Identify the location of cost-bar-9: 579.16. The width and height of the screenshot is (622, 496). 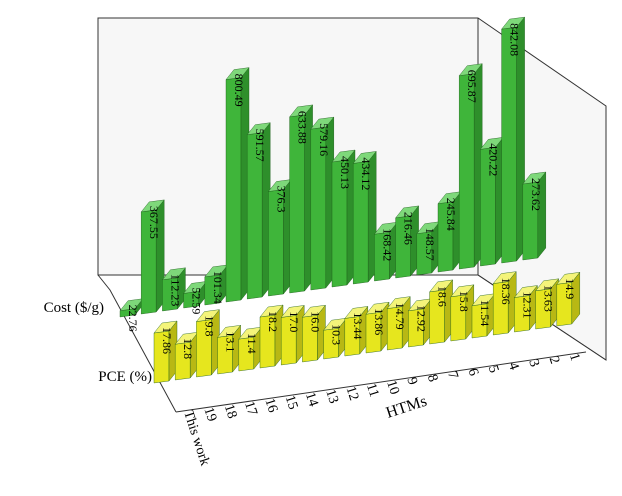
(322, 203).